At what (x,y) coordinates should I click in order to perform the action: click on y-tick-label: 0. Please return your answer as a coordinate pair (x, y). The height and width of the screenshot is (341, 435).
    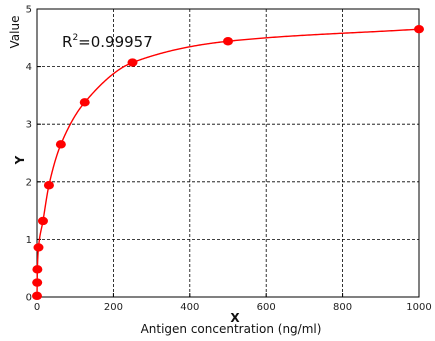
    Looking at the image, I should click on (29, 298).